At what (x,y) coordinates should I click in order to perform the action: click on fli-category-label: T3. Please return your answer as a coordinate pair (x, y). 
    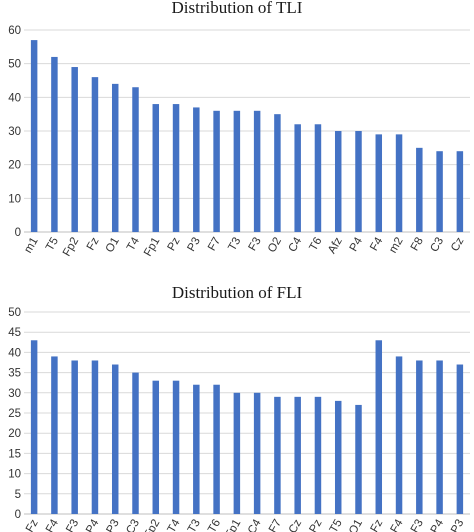
    Looking at the image, I should click on (194, 525).